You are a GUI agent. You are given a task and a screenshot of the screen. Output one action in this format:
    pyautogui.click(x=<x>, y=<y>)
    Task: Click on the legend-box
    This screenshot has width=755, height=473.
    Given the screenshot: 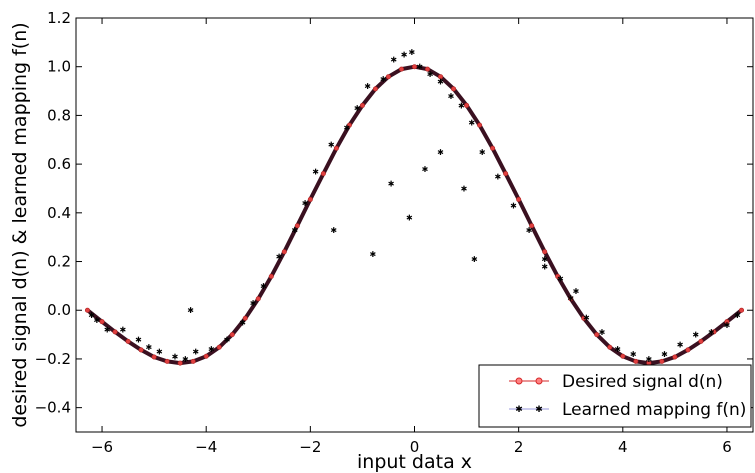 What is the action you would take?
    pyautogui.click(x=615, y=396)
    